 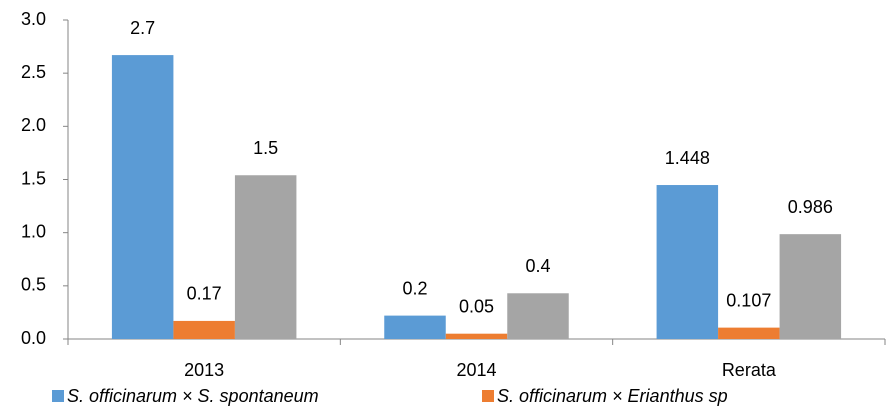 What do you see at coordinates (476, 306) in the screenshot?
I see `data-label: 0.05` at bounding box center [476, 306].